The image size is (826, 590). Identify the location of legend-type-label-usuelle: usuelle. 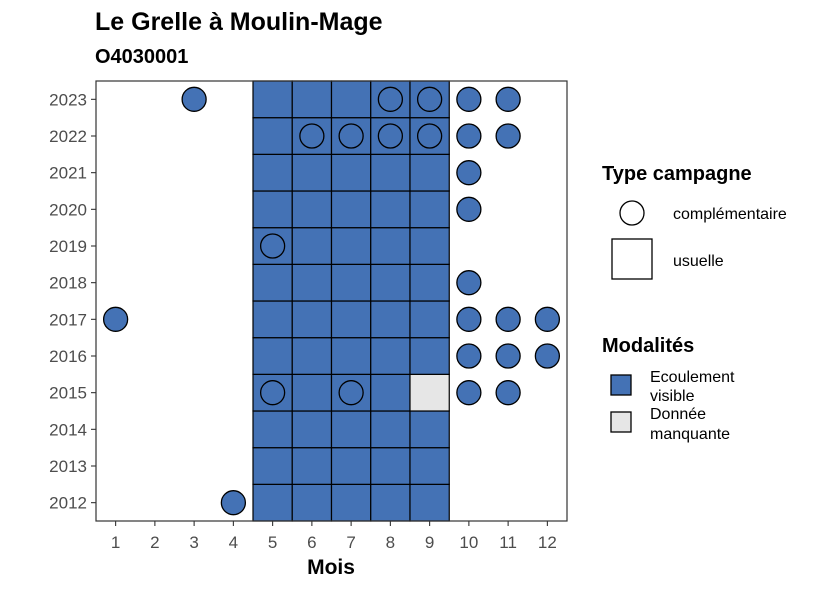
(698, 261).